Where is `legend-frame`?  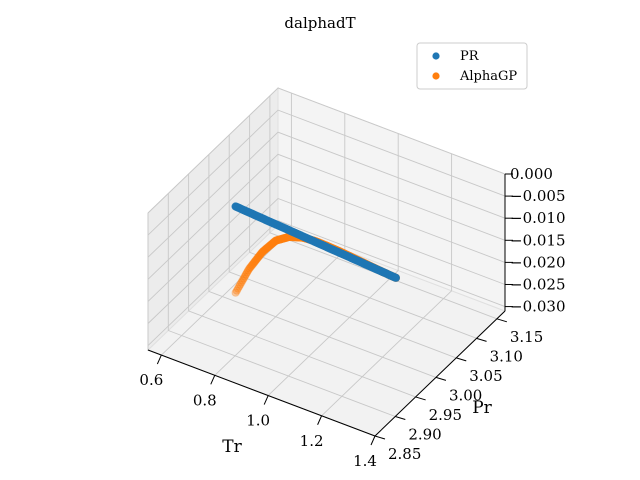
legend-frame is located at coordinates (472, 66).